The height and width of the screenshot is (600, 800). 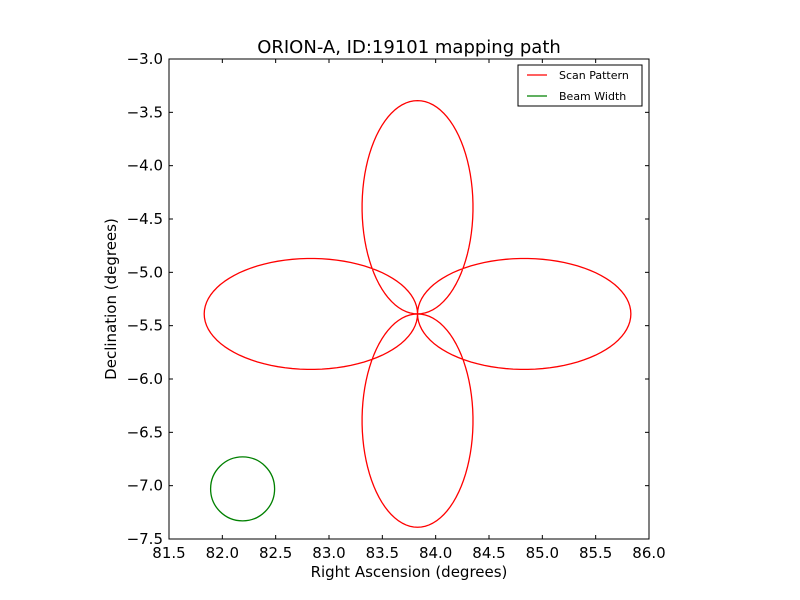 What do you see at coordinates (145, 166) in the screenshot?
I see `y-tick-label: −4.0` at bounding box center [145, 166].